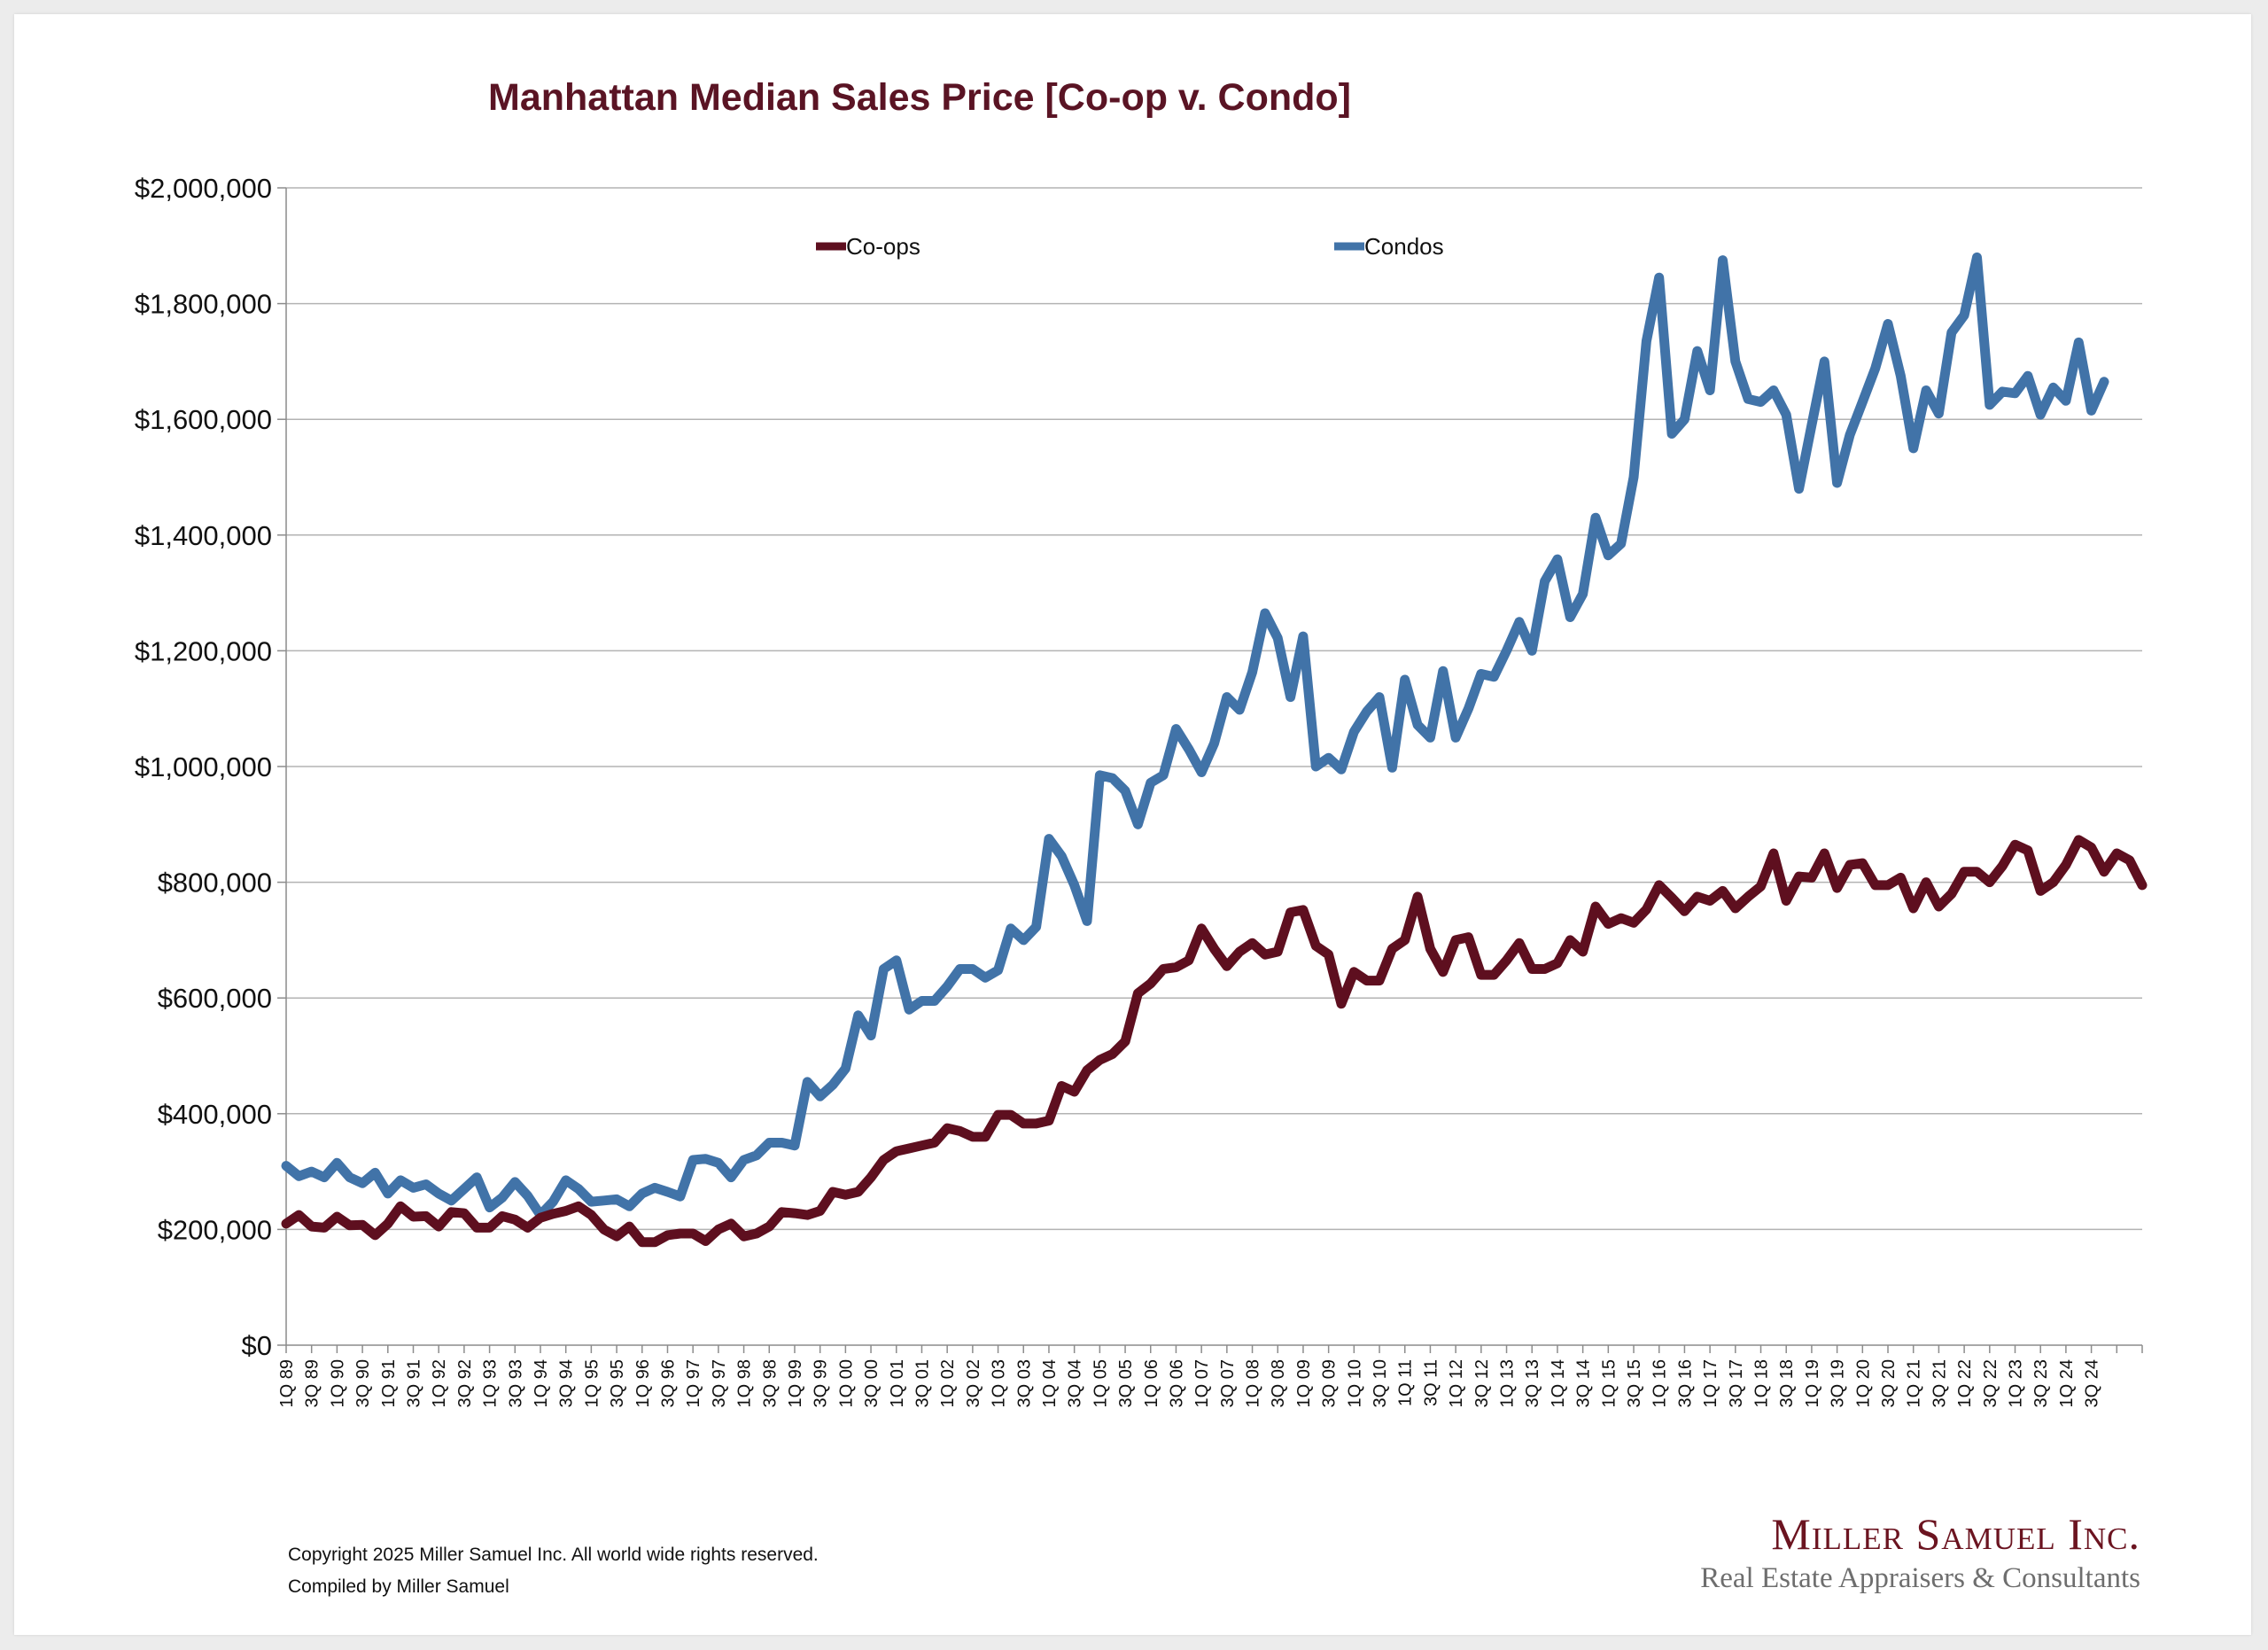  Describe the element at coordinates (203, 650) in the screenshot. I see `y-tick-label: $1,200,000` at that location.